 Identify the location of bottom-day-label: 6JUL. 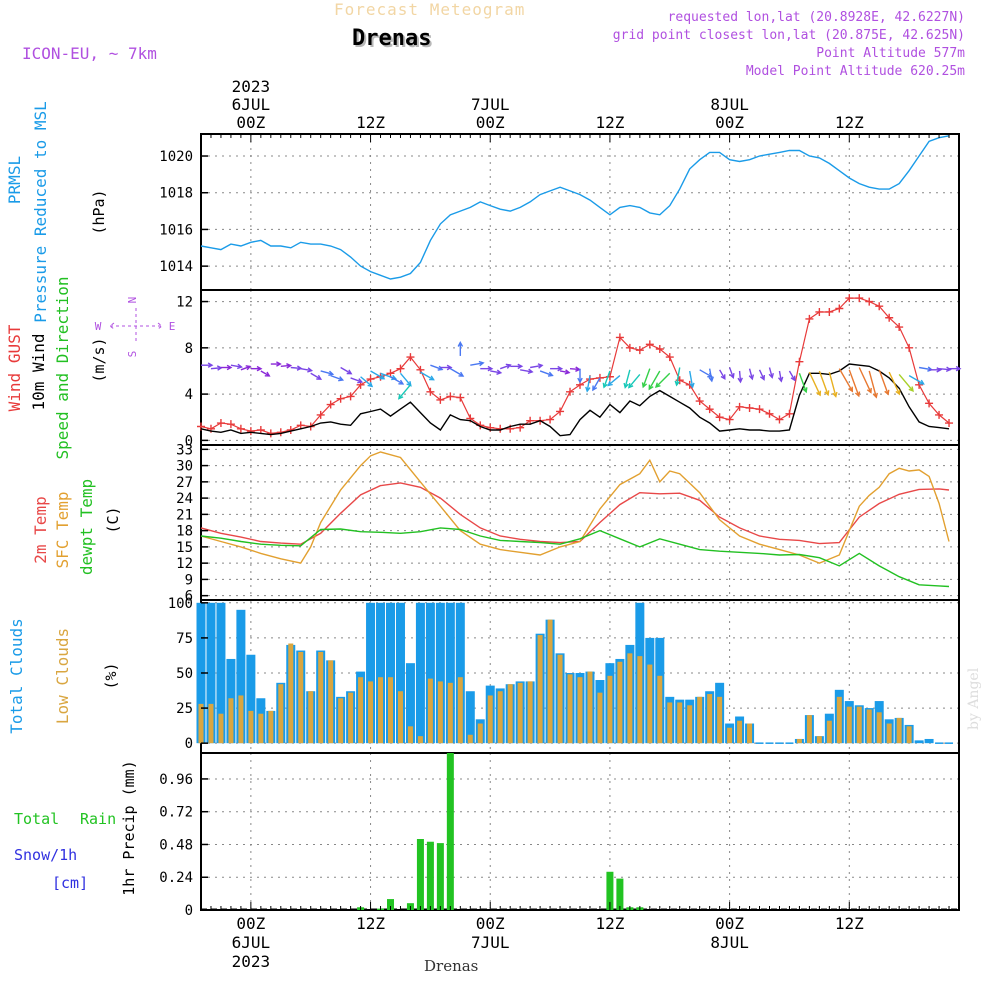
(251, 942).